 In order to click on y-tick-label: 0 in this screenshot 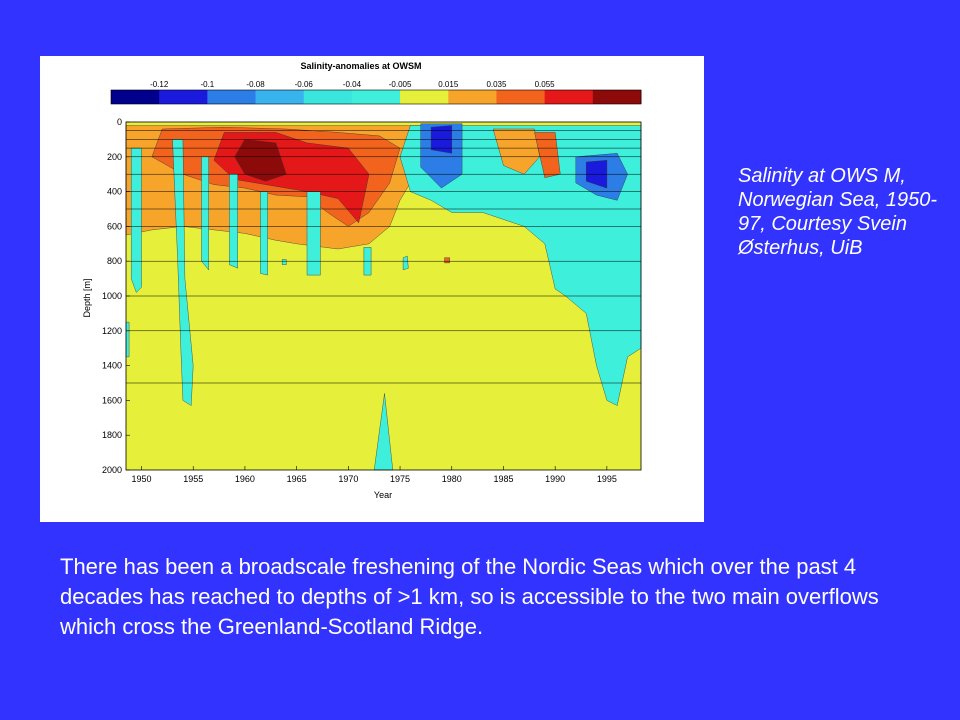, I will do `click(119, 122)`.